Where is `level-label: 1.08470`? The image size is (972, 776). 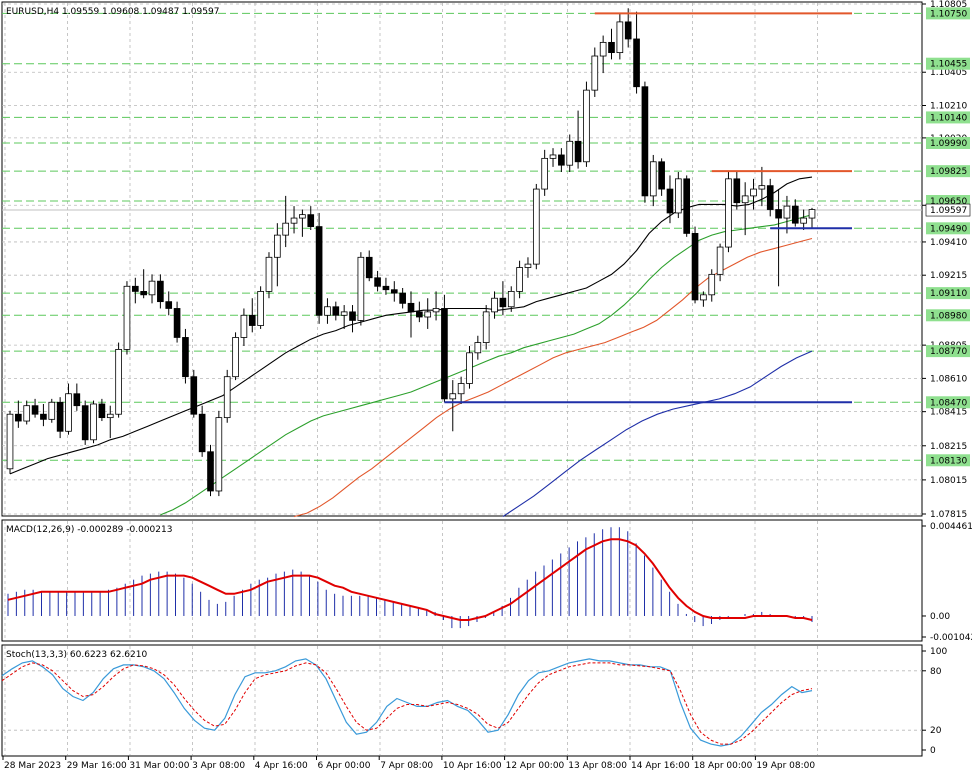 level-label: 1.08470 is located at coordinates (948, 403).